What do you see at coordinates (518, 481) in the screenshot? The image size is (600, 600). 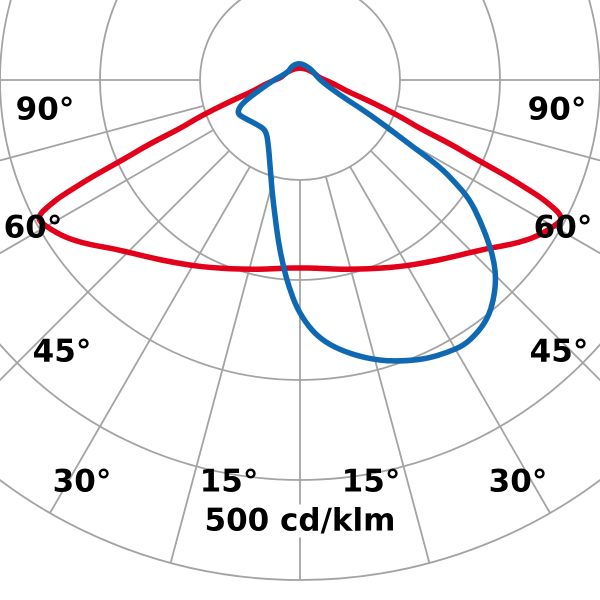 I see `gamma-label-30-right: 30°` at bounding box center [518, 481].